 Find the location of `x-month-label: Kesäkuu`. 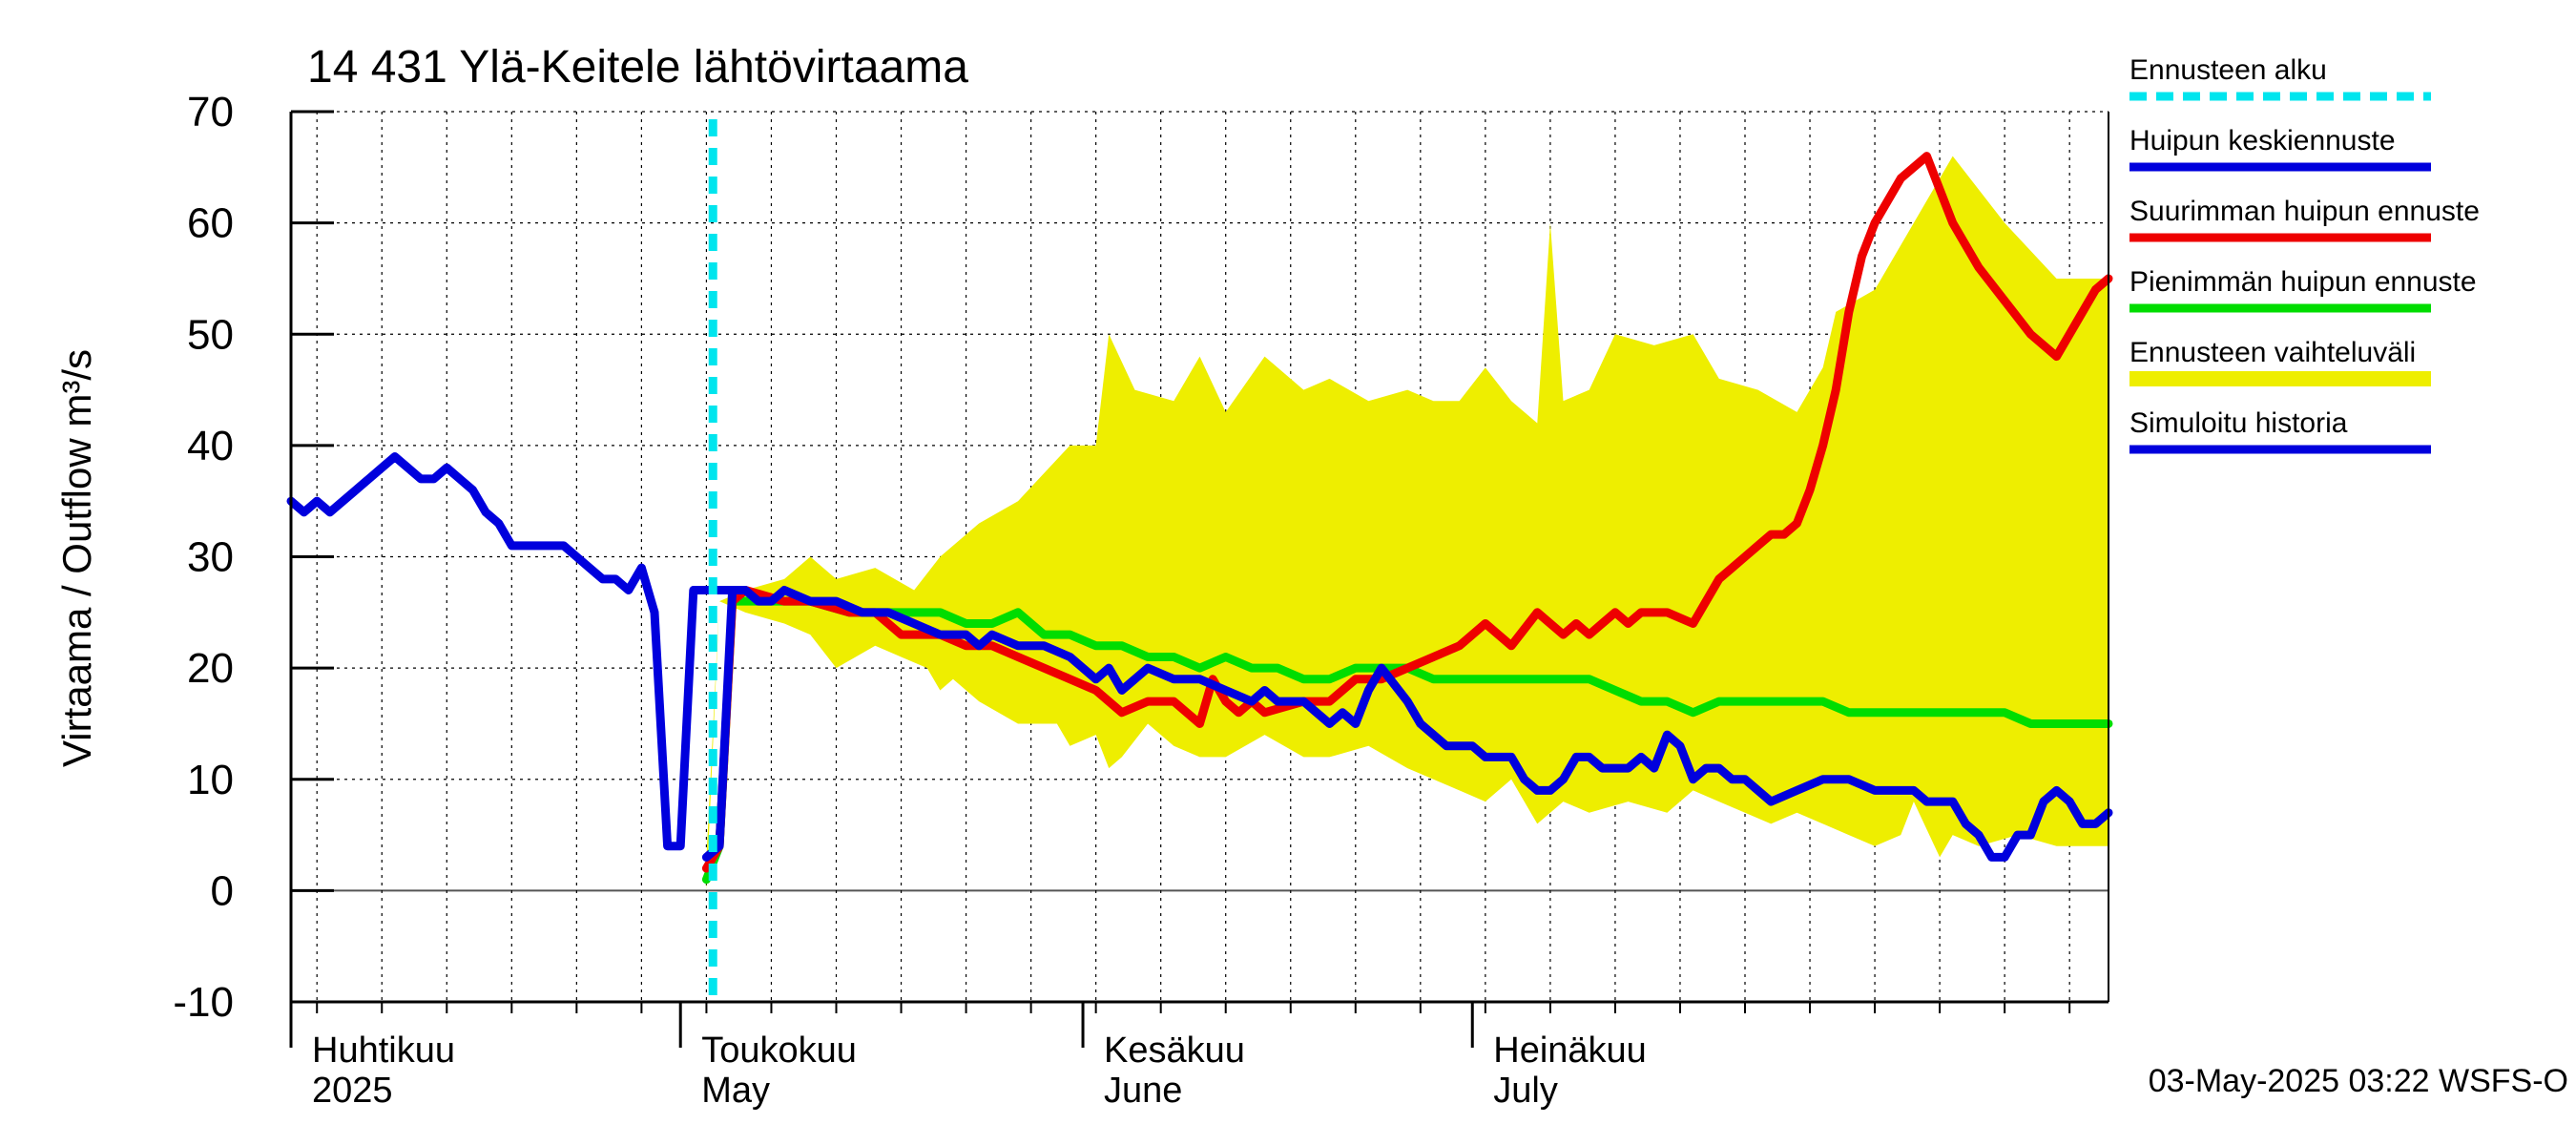

x-month-label: Kesäkuu is located at coordinates (1174, 1051).